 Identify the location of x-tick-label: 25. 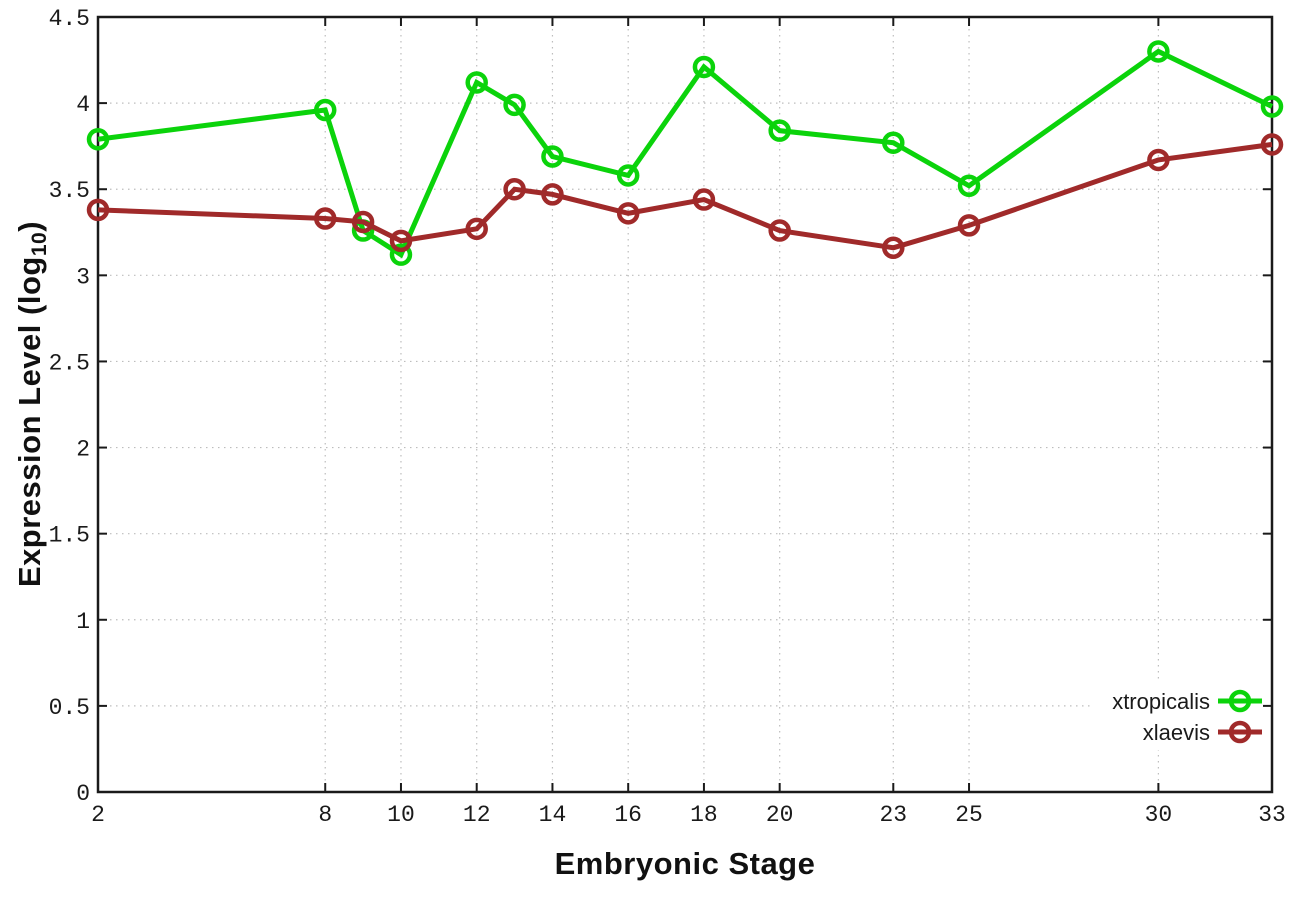
(969, 815).